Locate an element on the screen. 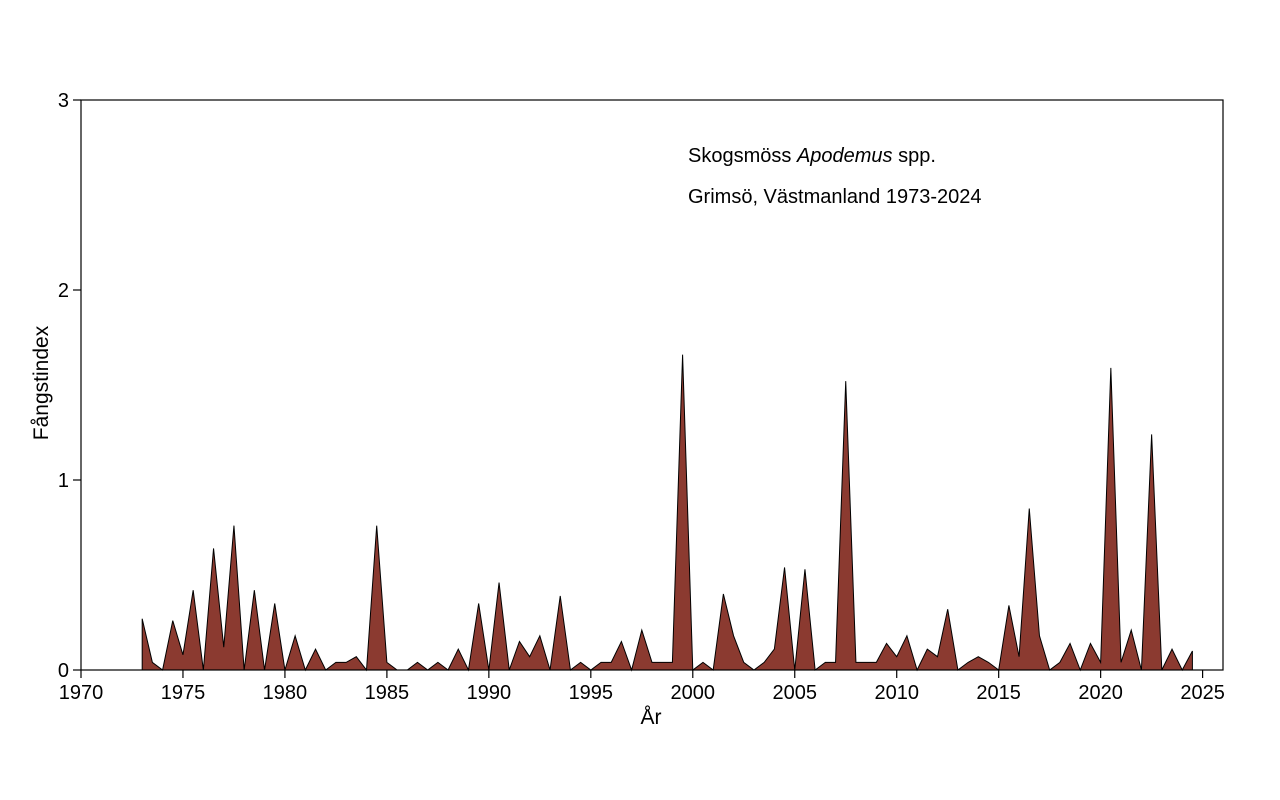 The image size is (1280, 800). x-tick-label: 2005 is located at coordinates (795, 693).